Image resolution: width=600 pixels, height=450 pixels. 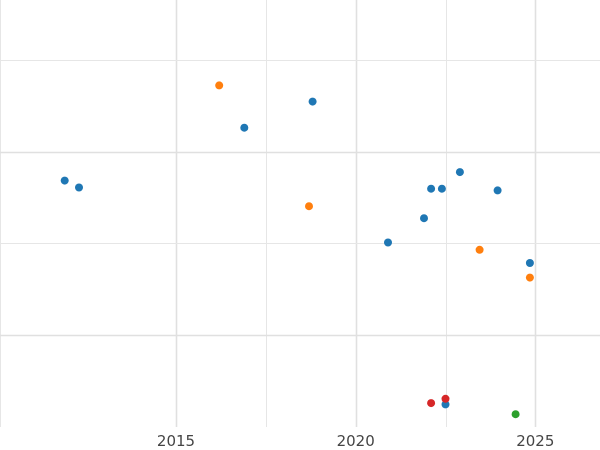 I want to click on x-tick-labels: 2015 2020 2025, so click(x=355, y=441).